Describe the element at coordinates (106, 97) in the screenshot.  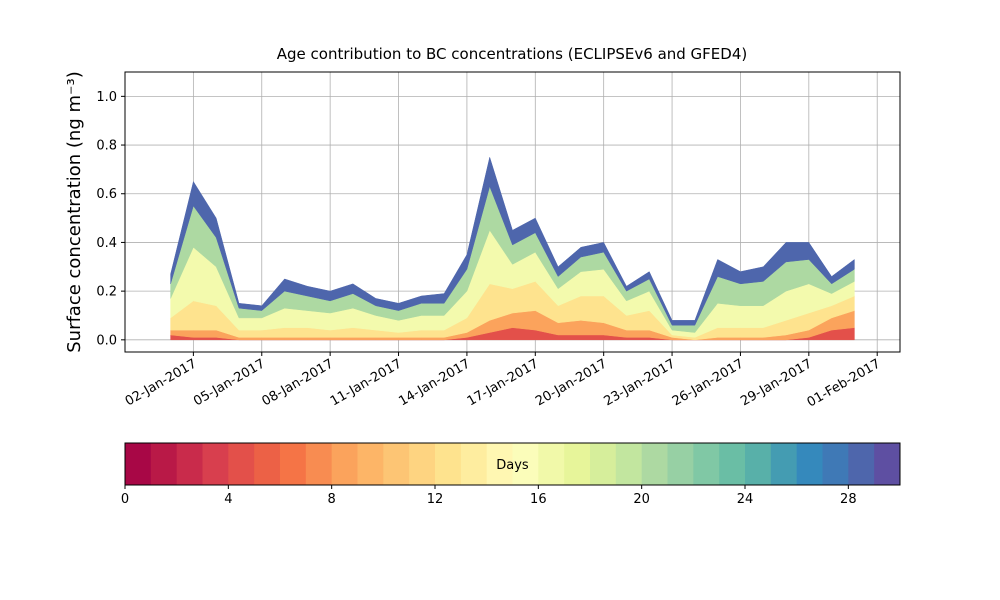
I see `y-tick-label: 1.0` at that location.